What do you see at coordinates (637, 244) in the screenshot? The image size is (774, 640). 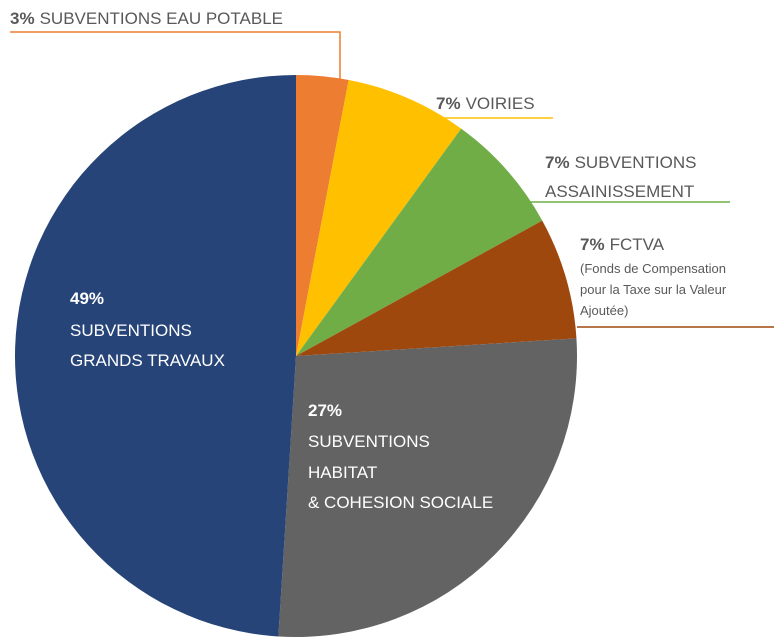 I see `slice-name: FCTVA` at bounding box center [637, 244].